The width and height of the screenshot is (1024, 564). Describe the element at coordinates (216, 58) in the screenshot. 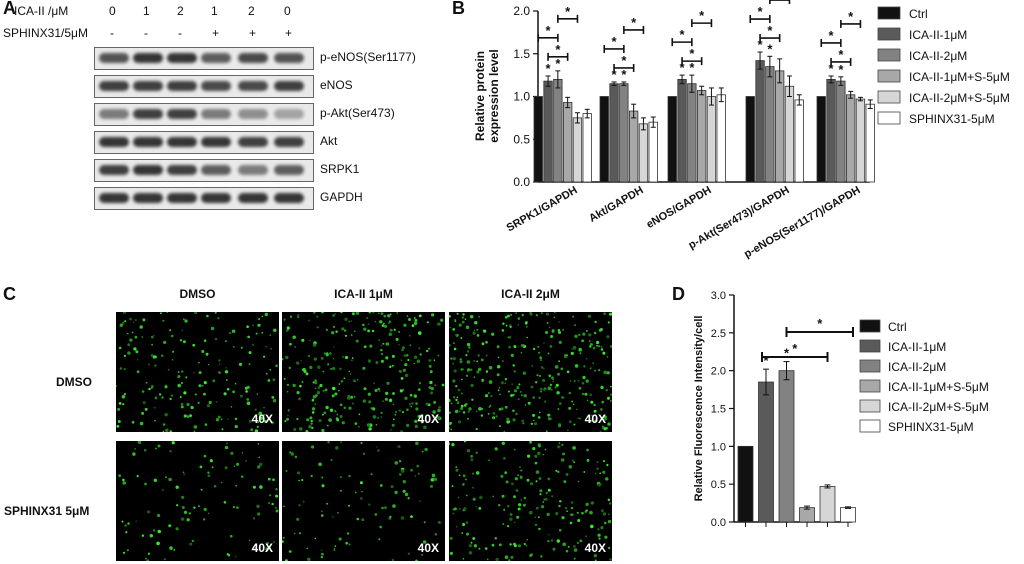

I see `blot-band` at that location.